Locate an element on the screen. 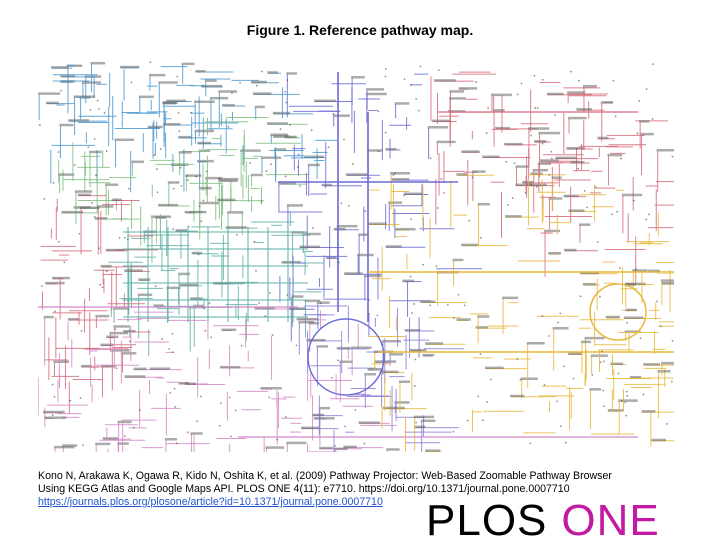 This screenshot has width=720, height=556. plos-one-logo: PLOS ONE is located at coordinates (543, 521).